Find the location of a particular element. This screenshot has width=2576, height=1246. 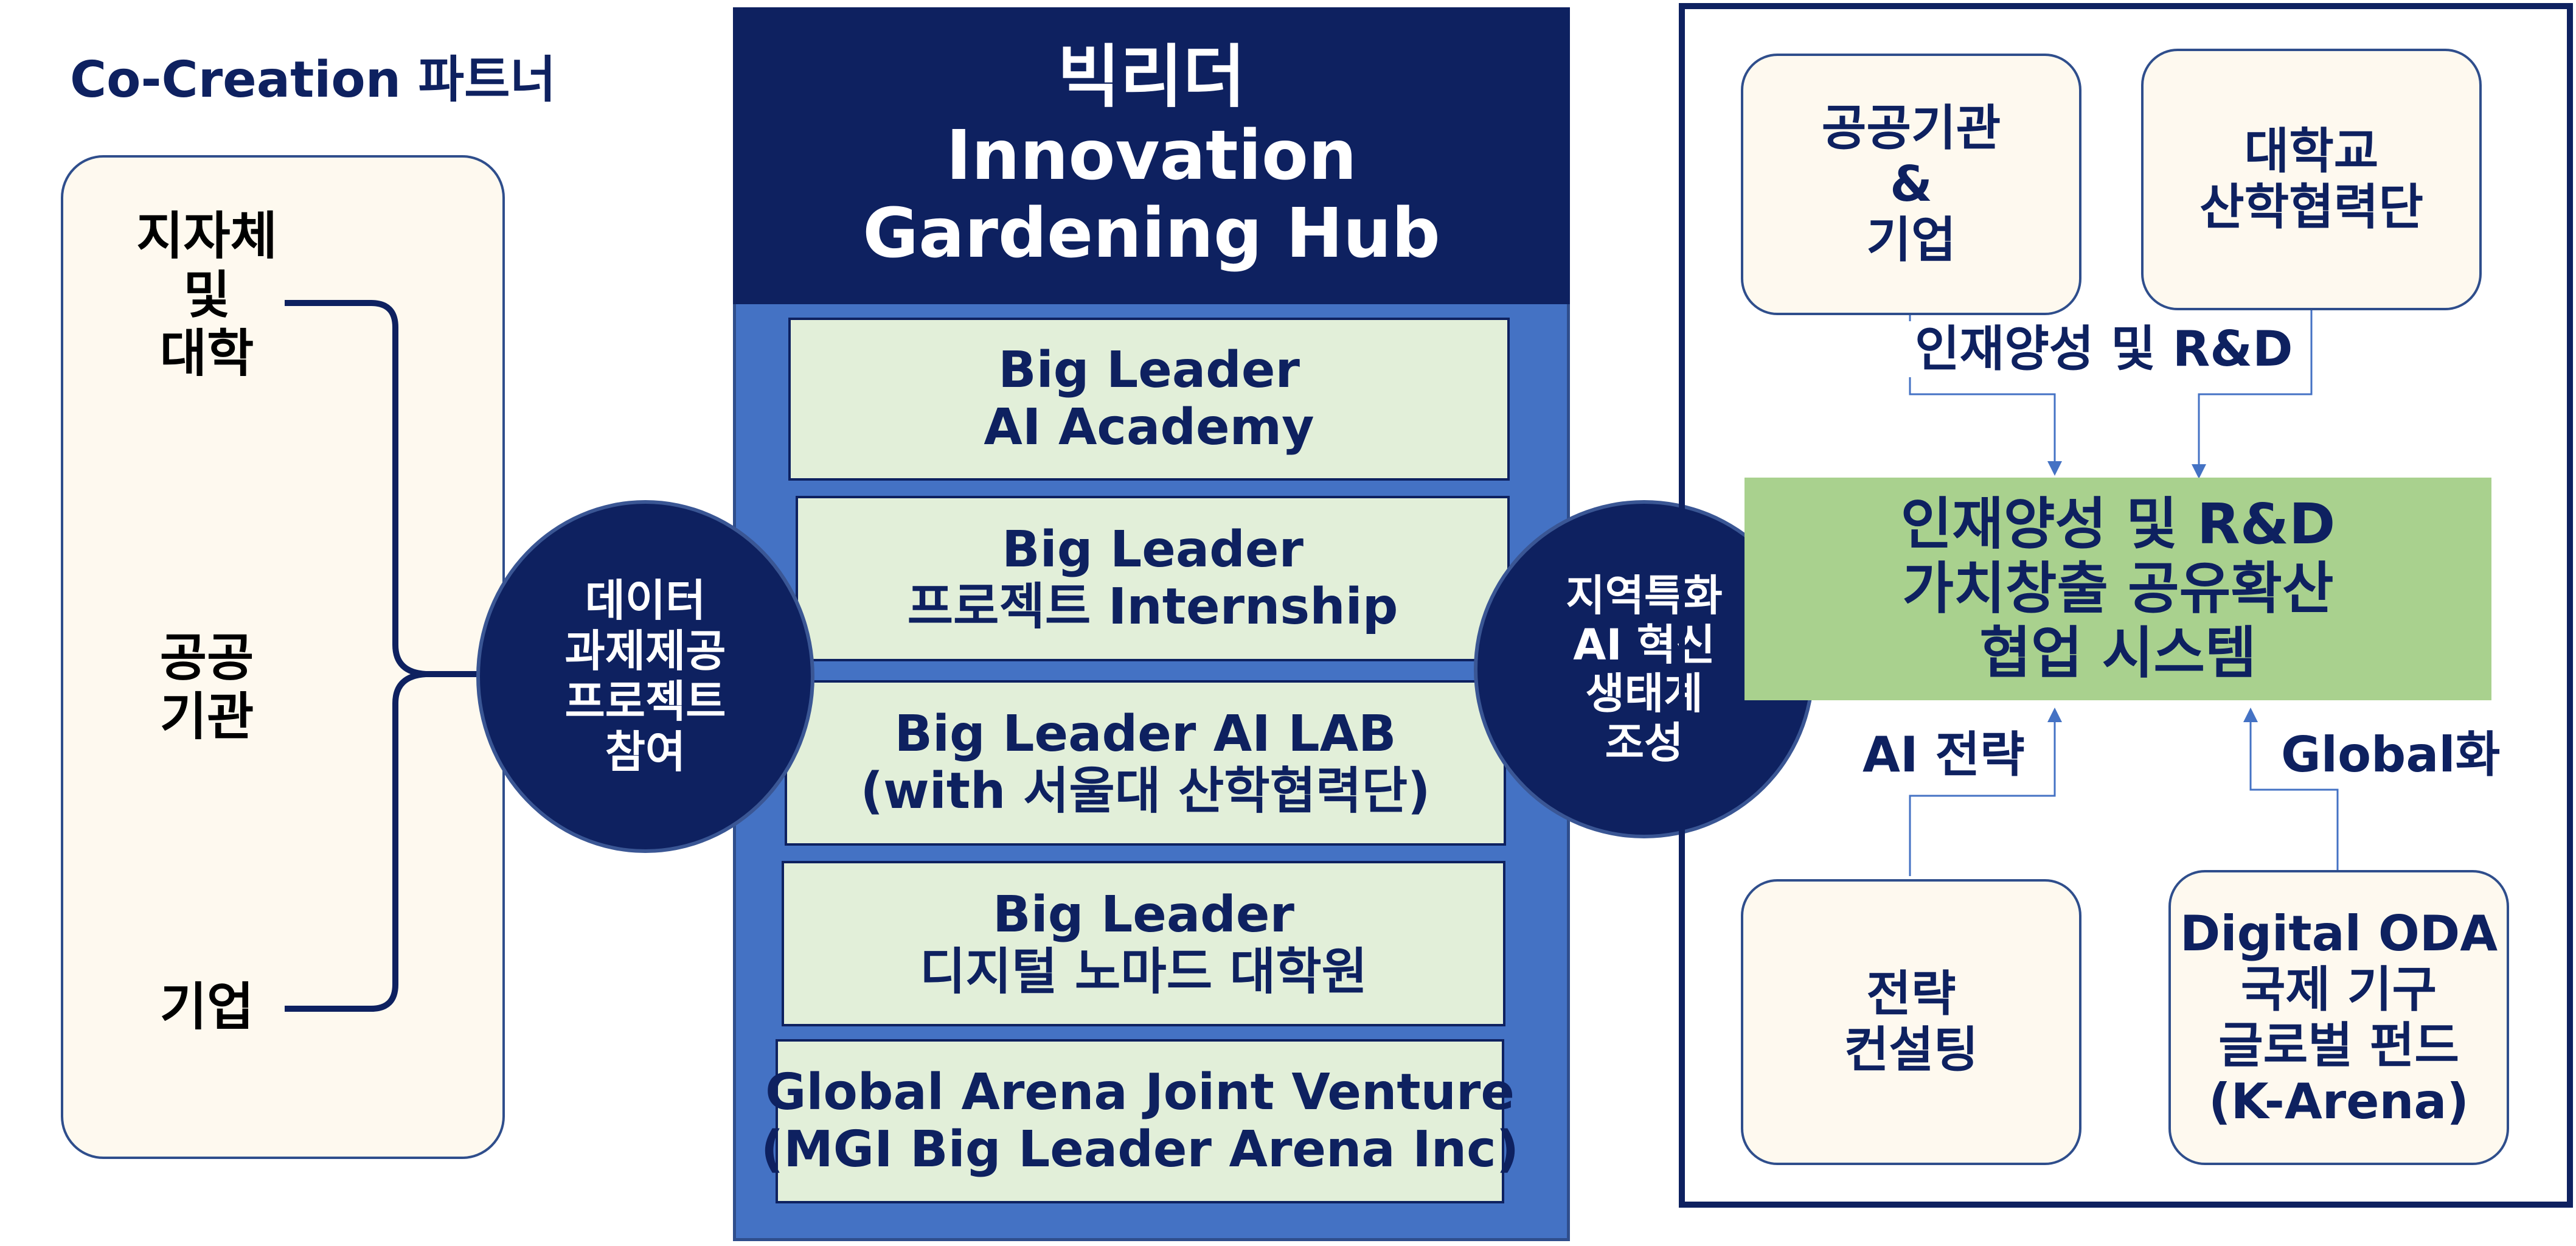

label-globalization: Global화 is located at coordinates (2391, 754).